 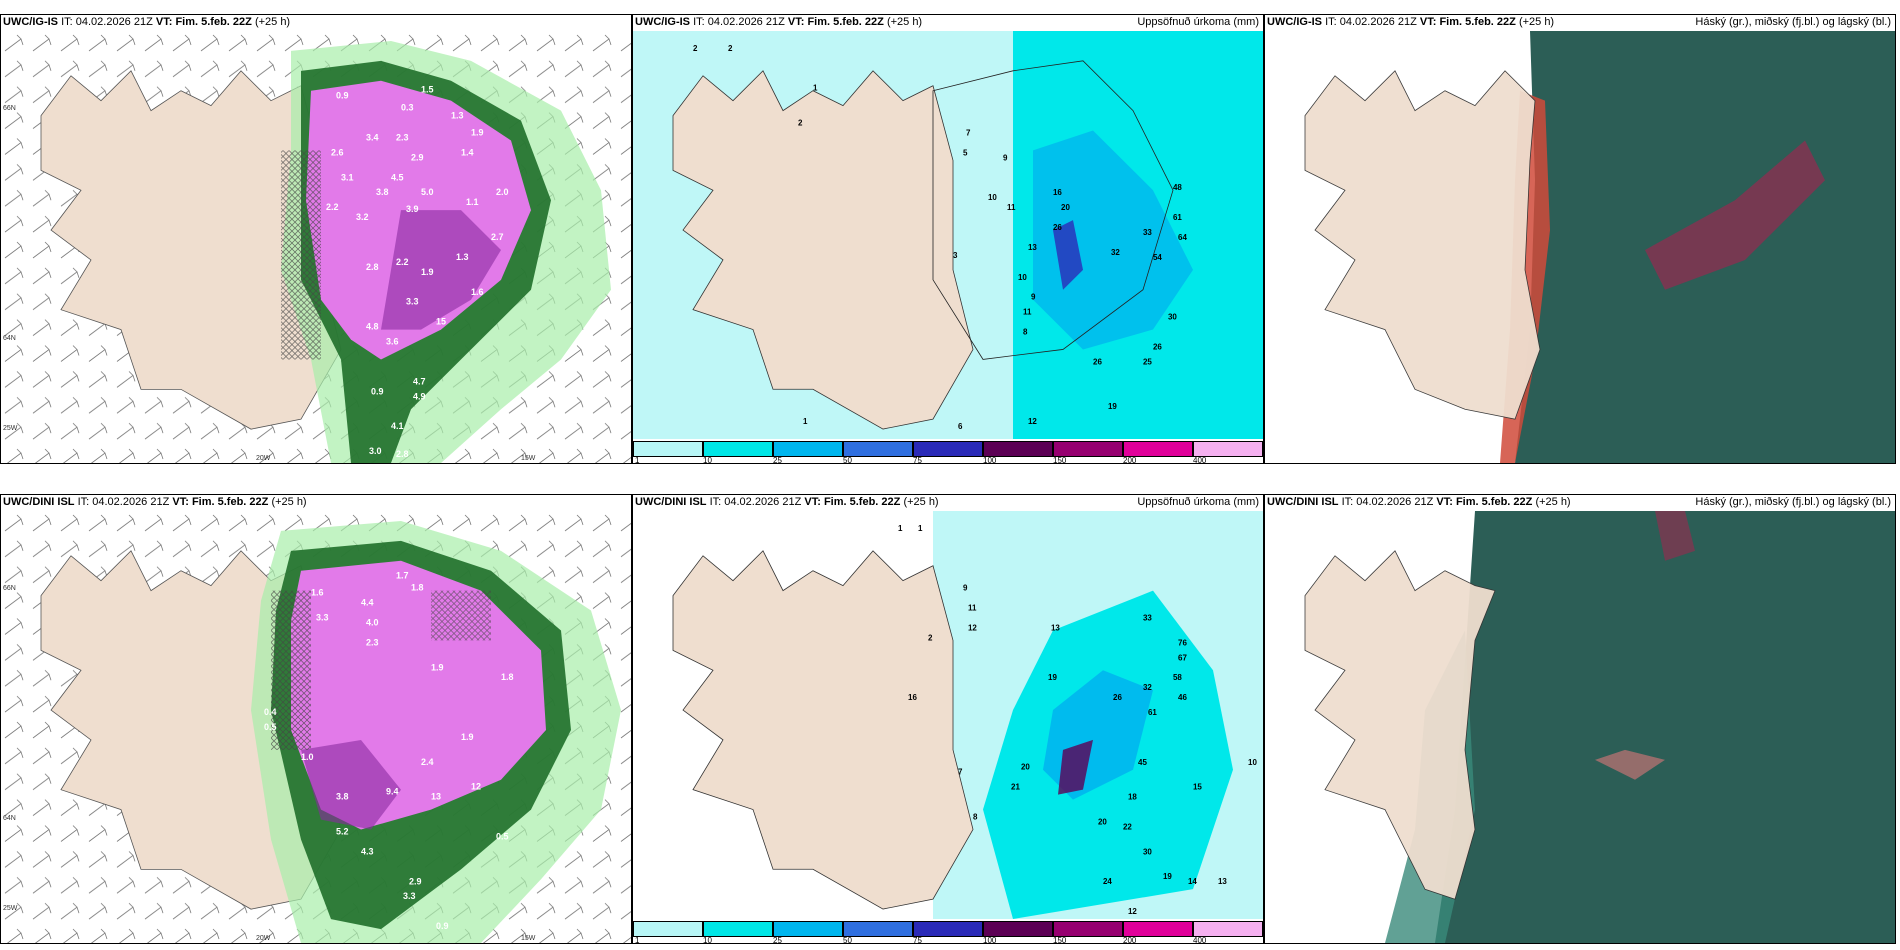 I want to click on value-label: 19, so click(x=1167, y=876).